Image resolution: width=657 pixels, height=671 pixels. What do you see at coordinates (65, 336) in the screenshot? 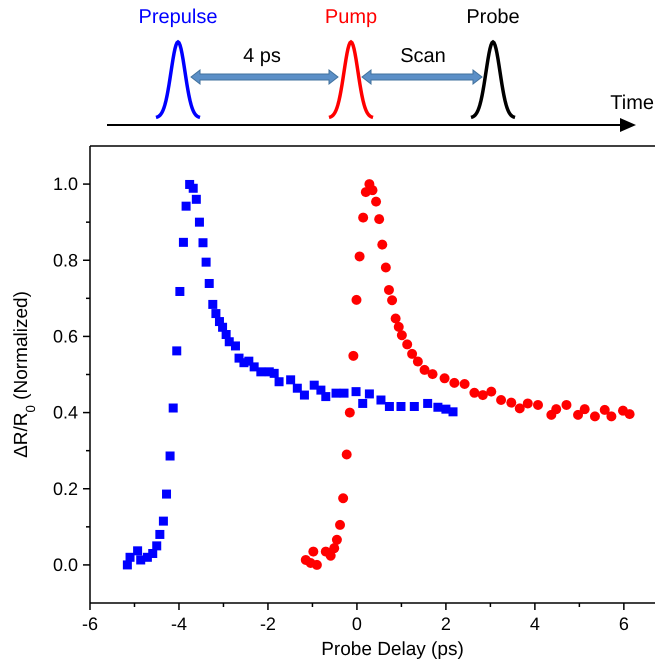
I see `y-tick-label: 0.6` at bounding box center [65, 336].